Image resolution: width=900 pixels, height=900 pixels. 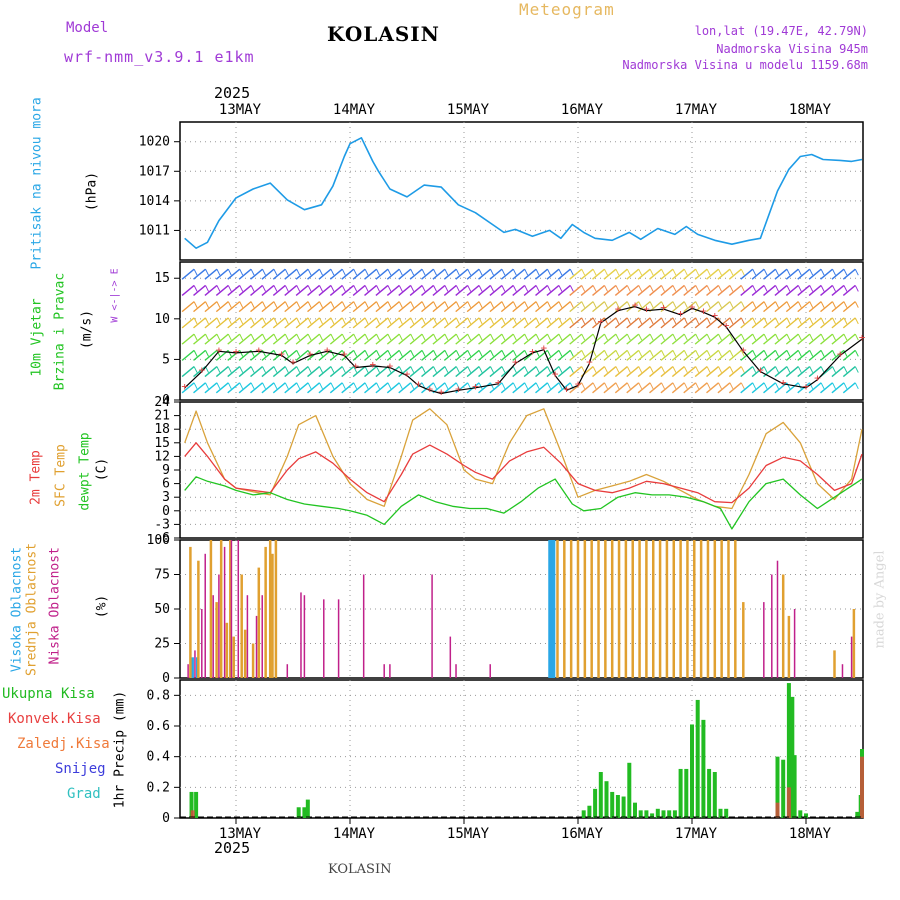 I want to click on day-label-bottom: 16MAY, so click(x=582, y=834).